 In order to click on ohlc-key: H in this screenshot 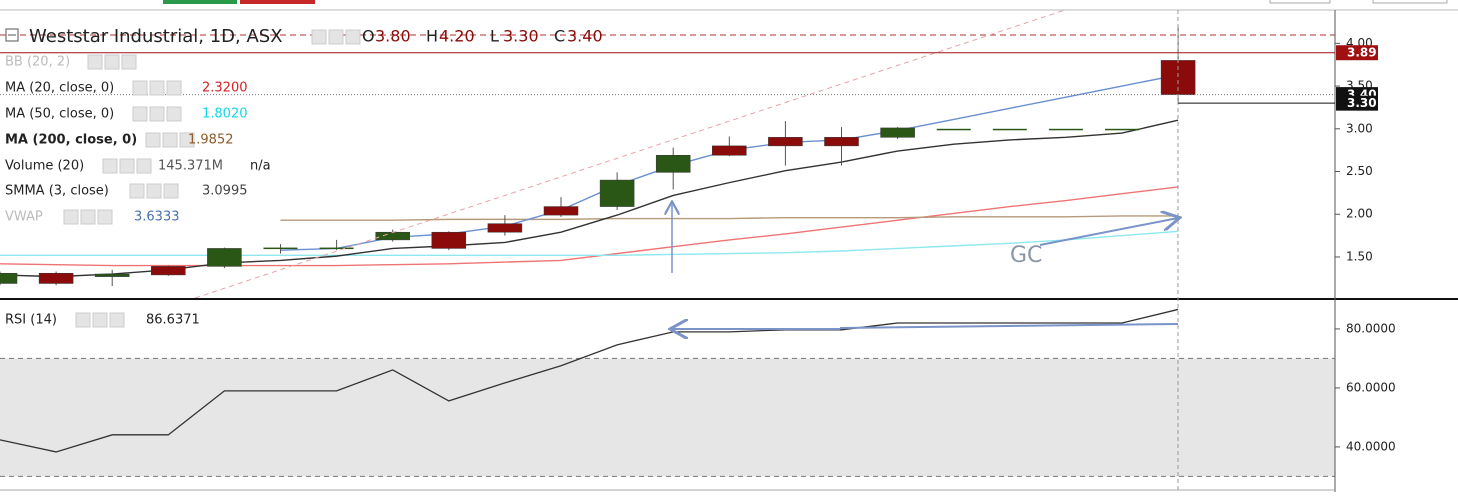, I will do `click(432, 36)`.